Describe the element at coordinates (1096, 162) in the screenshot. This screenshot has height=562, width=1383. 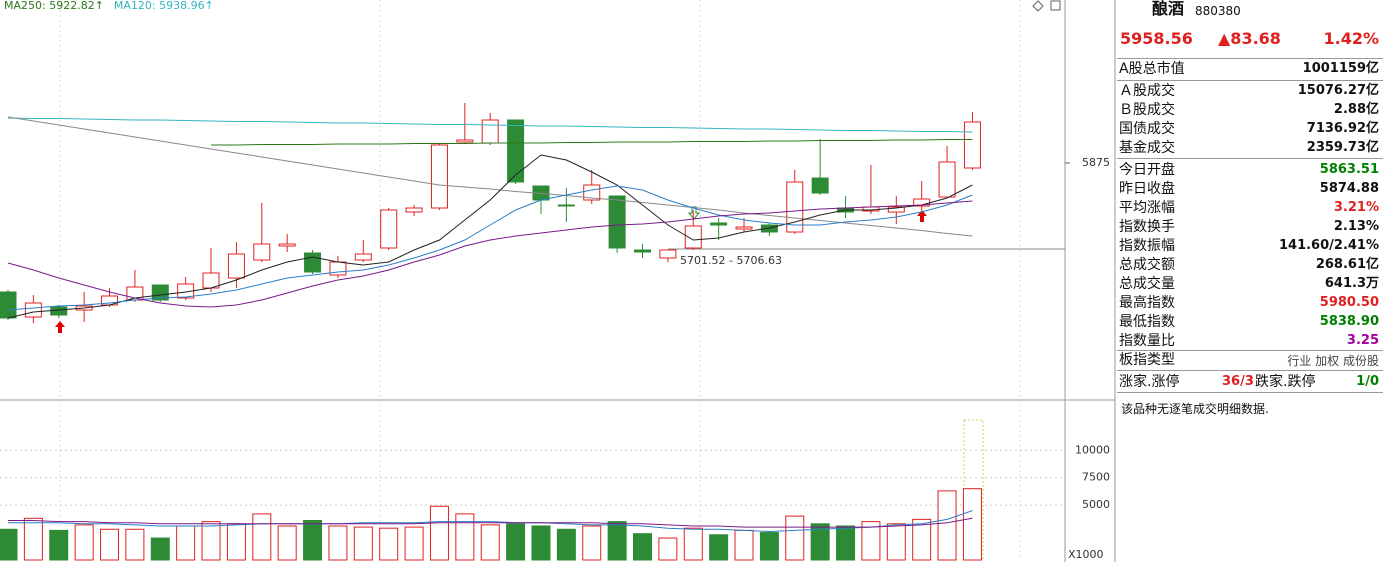
I see `y-tick-label: 5875` at that location.